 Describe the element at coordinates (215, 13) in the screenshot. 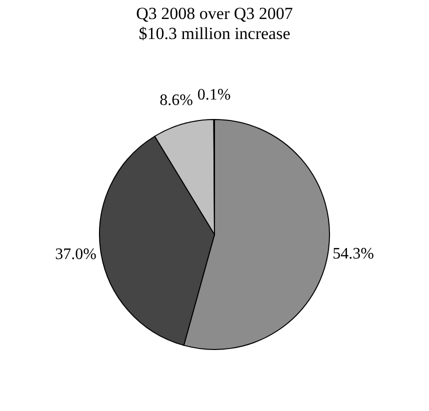

I see `chart-title: Q3 2008 over Q3 2007` at that location.